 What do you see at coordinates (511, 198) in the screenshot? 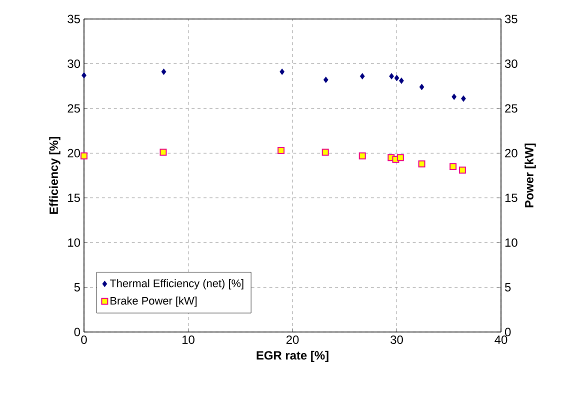
I see `y2-tick-label: 15` at bounding box center [511, 198].